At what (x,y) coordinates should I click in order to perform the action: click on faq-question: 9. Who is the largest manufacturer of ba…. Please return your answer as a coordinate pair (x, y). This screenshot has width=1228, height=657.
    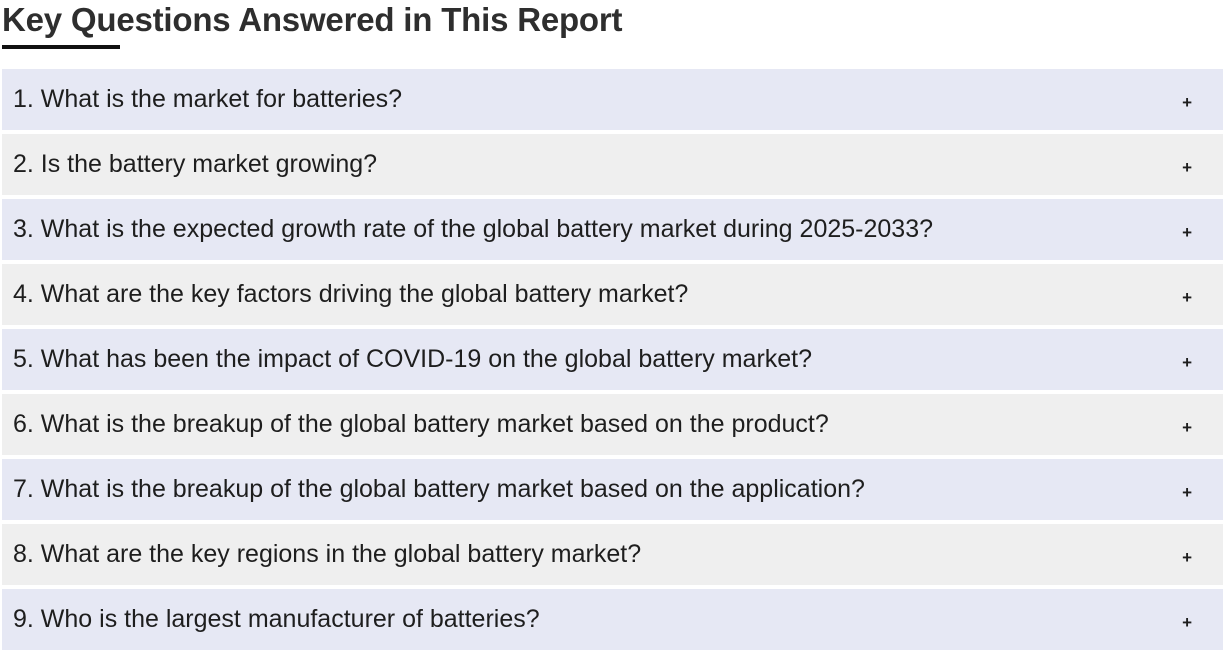
    Looking at the image, I should click on (276, 619).